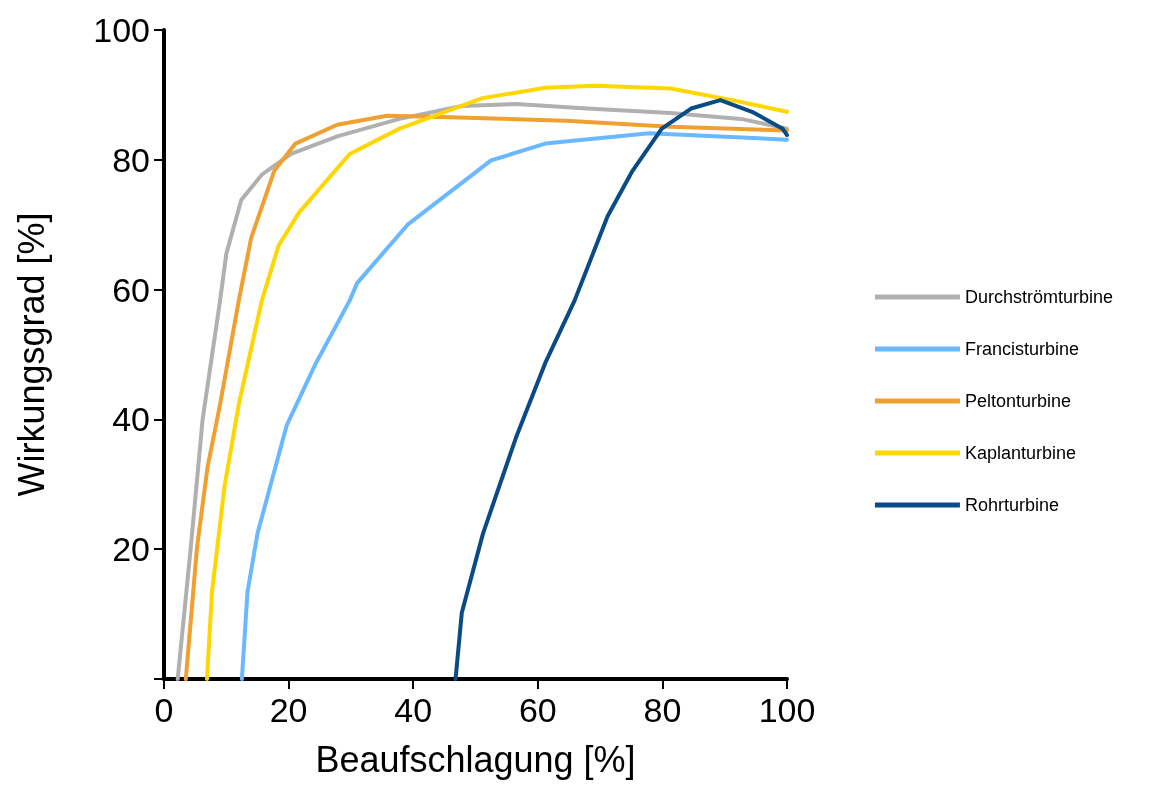 This screenshot has height=802, width=1158. Describe the element at coordinates (131, 419) in the screenshot. I see `y-tick-label: 40` at that location.